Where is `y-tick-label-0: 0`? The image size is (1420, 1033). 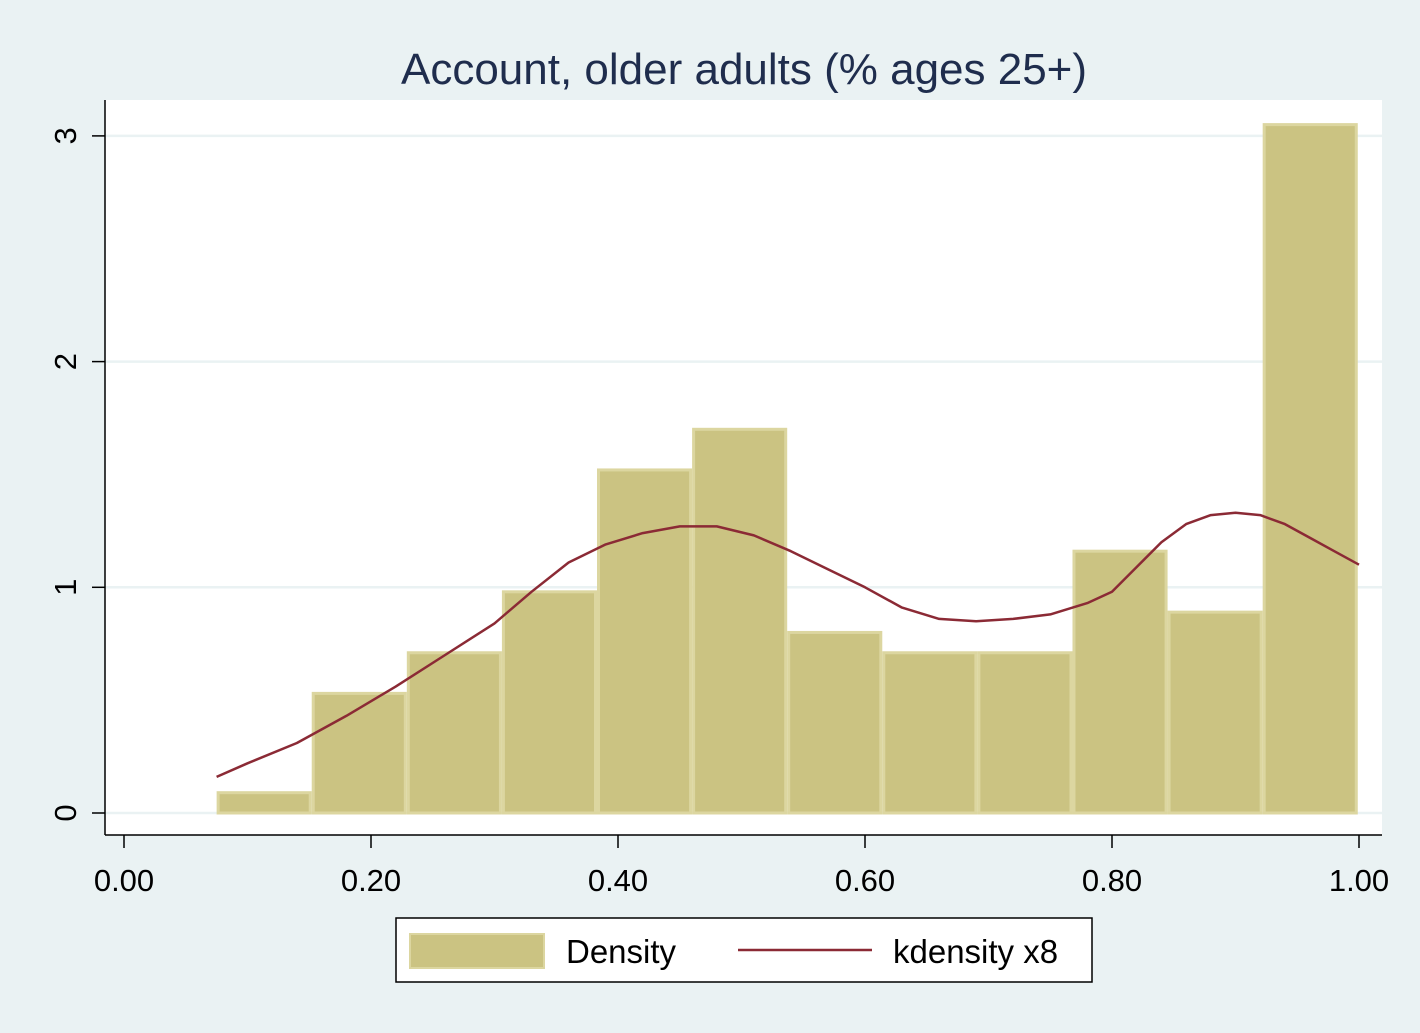
y-tick-label-0: 0 is located at coordinates (65, 812).